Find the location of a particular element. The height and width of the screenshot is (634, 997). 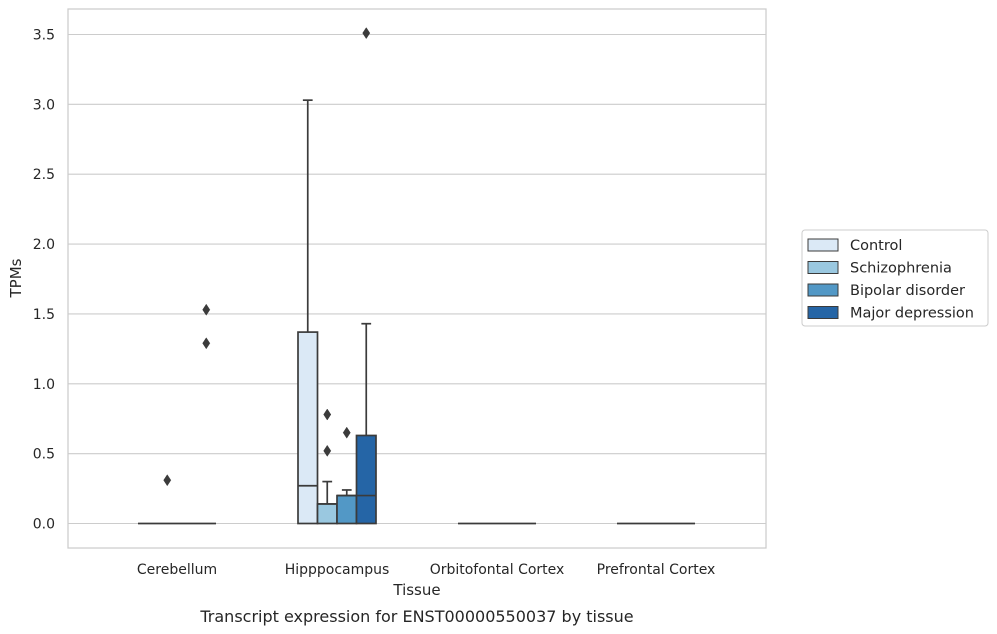

x-tick-label: Hipppocampus is located at coordinates (337, 570).